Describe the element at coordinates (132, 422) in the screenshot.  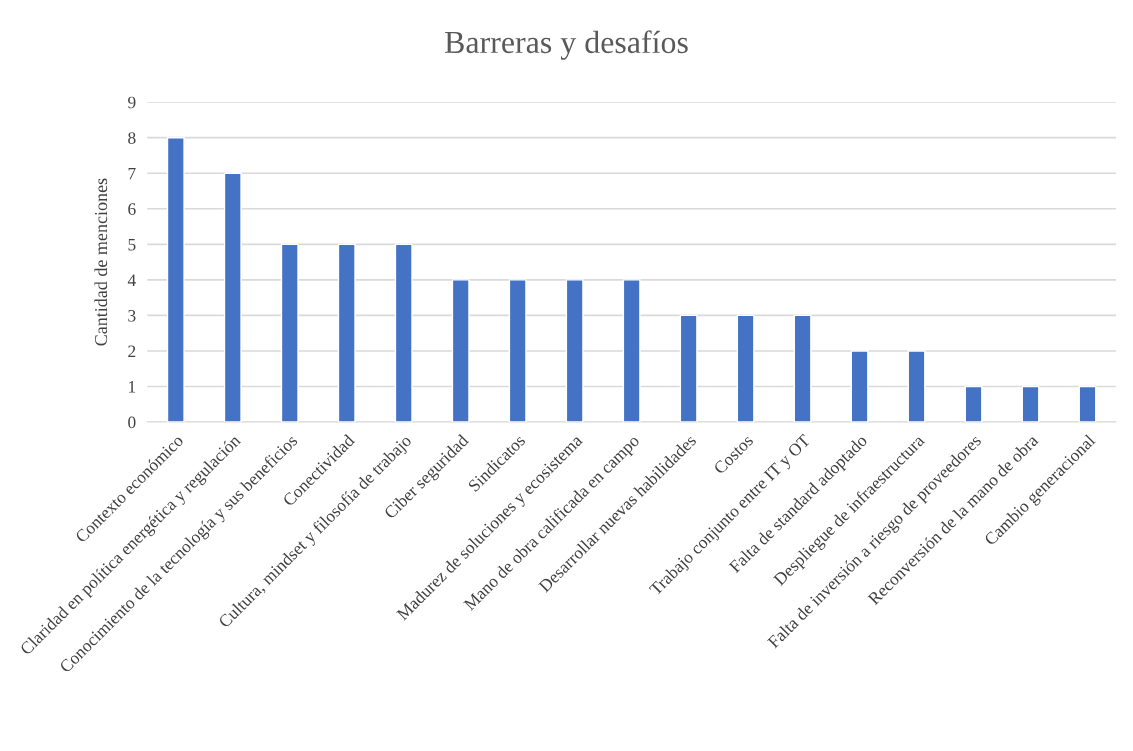
I see `y-tick-label: 0` at that location.